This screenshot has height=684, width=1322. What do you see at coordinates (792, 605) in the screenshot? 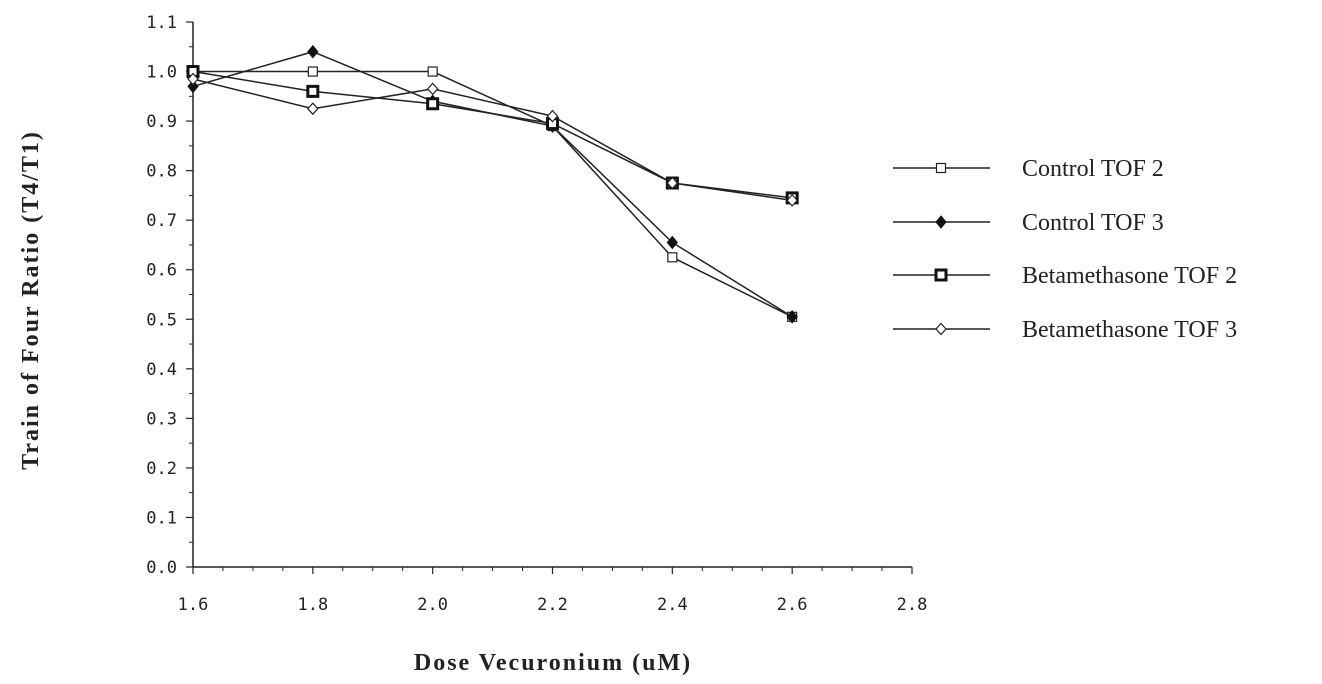
I see `x-tick-label: 2.6` at bounding box center [792, 605].